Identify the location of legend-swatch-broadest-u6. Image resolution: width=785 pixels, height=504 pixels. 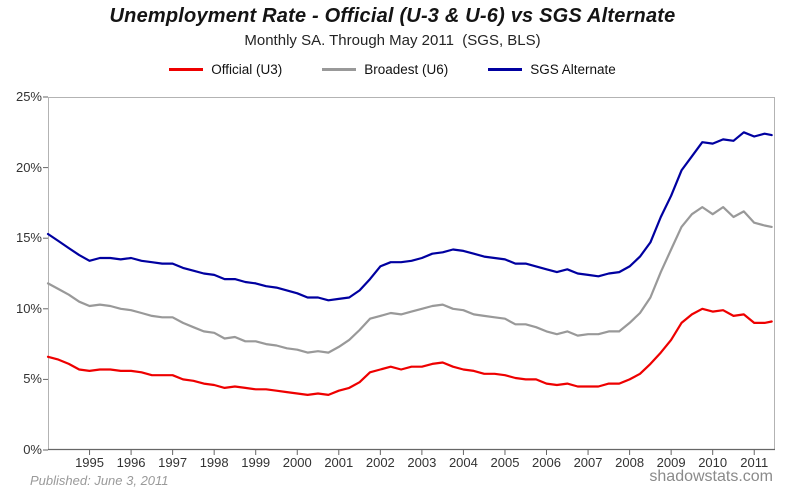
(339, 69).